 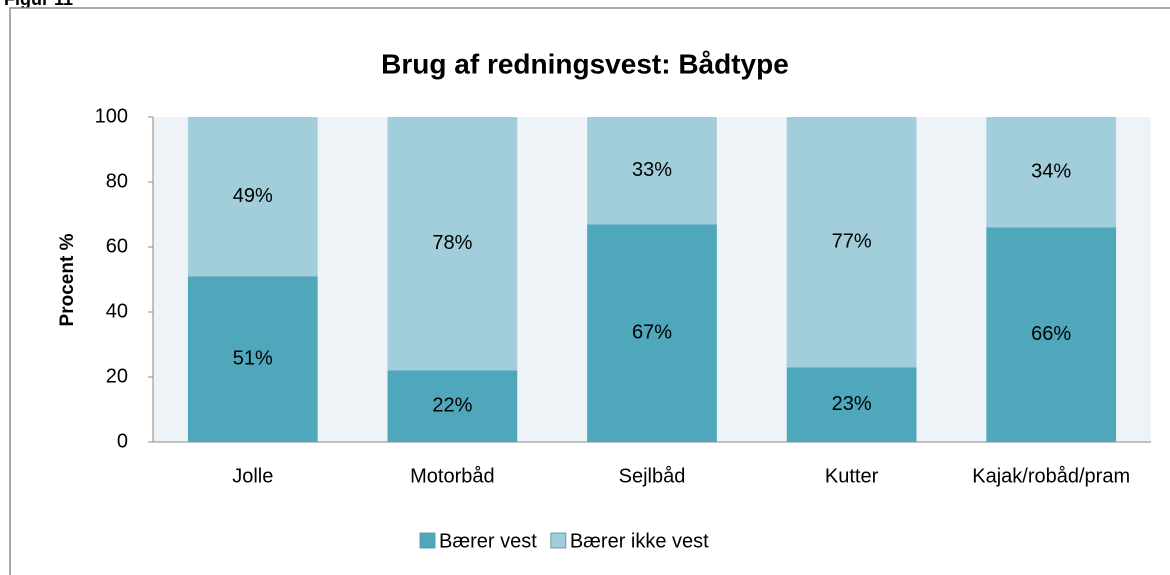 I want to click on data-label: 51%, so click(x=253, y=358).